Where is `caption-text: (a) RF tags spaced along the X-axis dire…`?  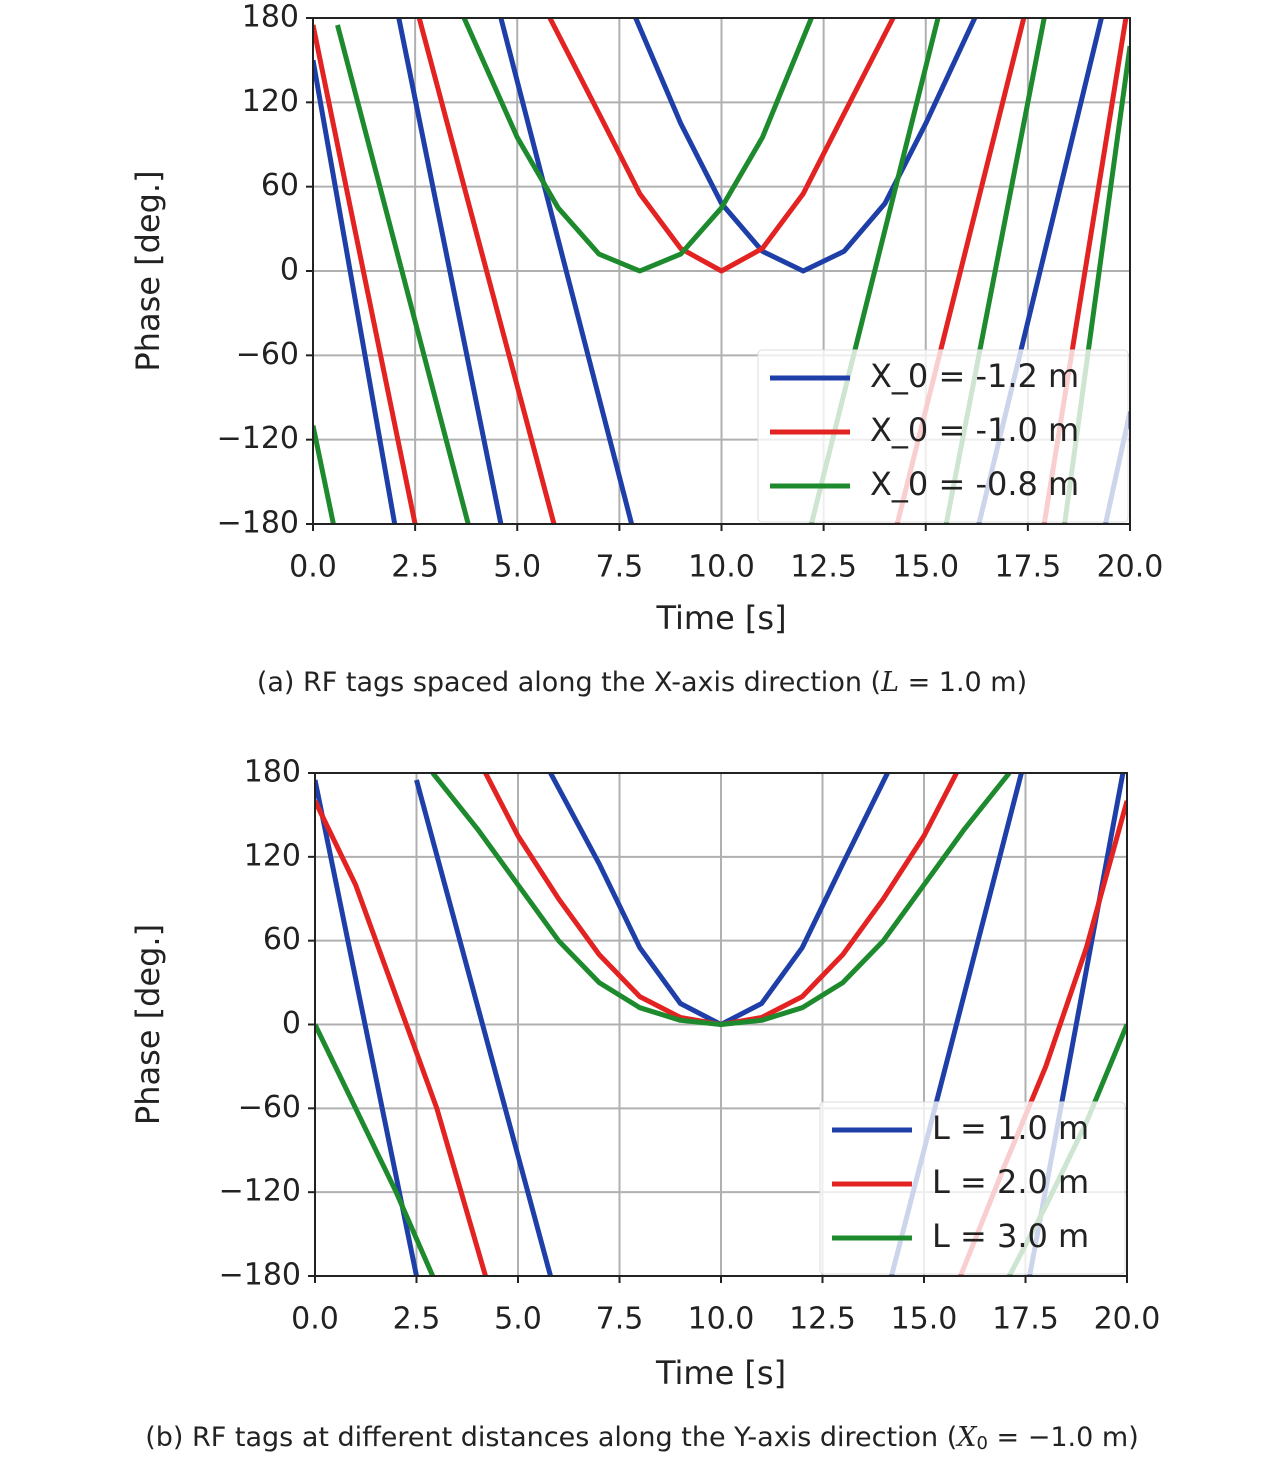
caption-text: (a) RF tags spaced along the X-axis dire… is located at coordinates (569, 682).